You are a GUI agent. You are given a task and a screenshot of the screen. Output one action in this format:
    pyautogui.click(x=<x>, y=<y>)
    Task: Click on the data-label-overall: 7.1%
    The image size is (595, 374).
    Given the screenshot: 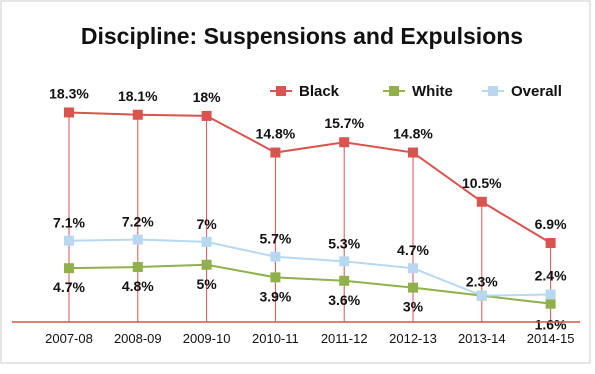 What is the action you would take?
    pyautogui.click(x=69, y=223)
    